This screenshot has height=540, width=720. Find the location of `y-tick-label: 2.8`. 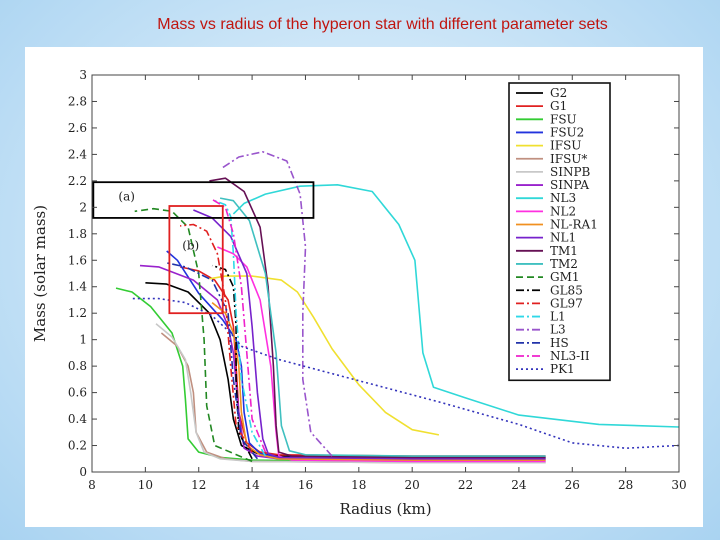

y-tick-label: 2.8 is located at coordinates (77, 101).